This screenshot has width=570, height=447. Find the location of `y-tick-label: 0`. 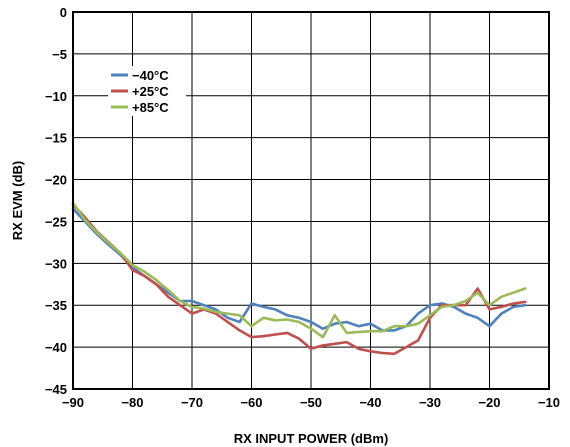

y-tick-label: 0 is located at coordinates (63, 12).